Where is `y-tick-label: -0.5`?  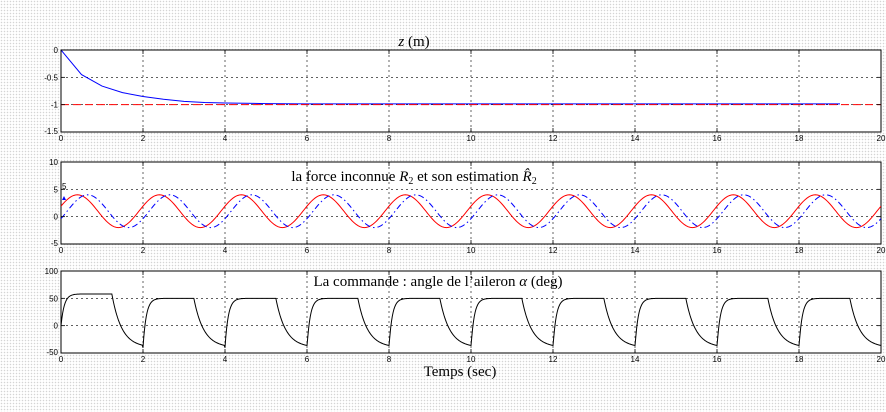 y-tick-label: -0.5 is located at coordinates (51, 77).